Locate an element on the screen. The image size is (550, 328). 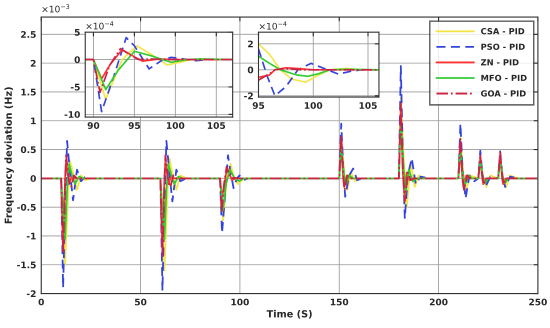
x-axis-title: Time (S) is located at coordinates (289, 314).